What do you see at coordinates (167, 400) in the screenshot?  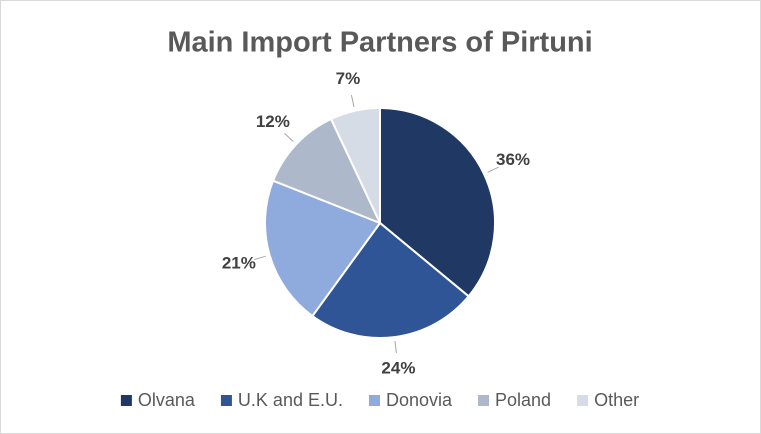 I see `legend-label: Olvana` at bounding box center [167, 400].